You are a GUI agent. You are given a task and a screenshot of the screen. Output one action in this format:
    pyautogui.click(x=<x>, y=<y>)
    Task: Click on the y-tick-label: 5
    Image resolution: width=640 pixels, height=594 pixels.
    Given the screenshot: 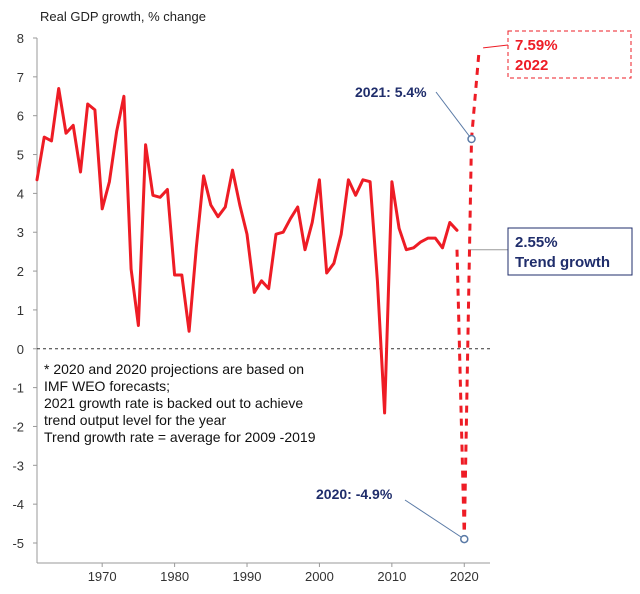 What is the action you would take?
    pyautogui.click(x=20, y=155)
    